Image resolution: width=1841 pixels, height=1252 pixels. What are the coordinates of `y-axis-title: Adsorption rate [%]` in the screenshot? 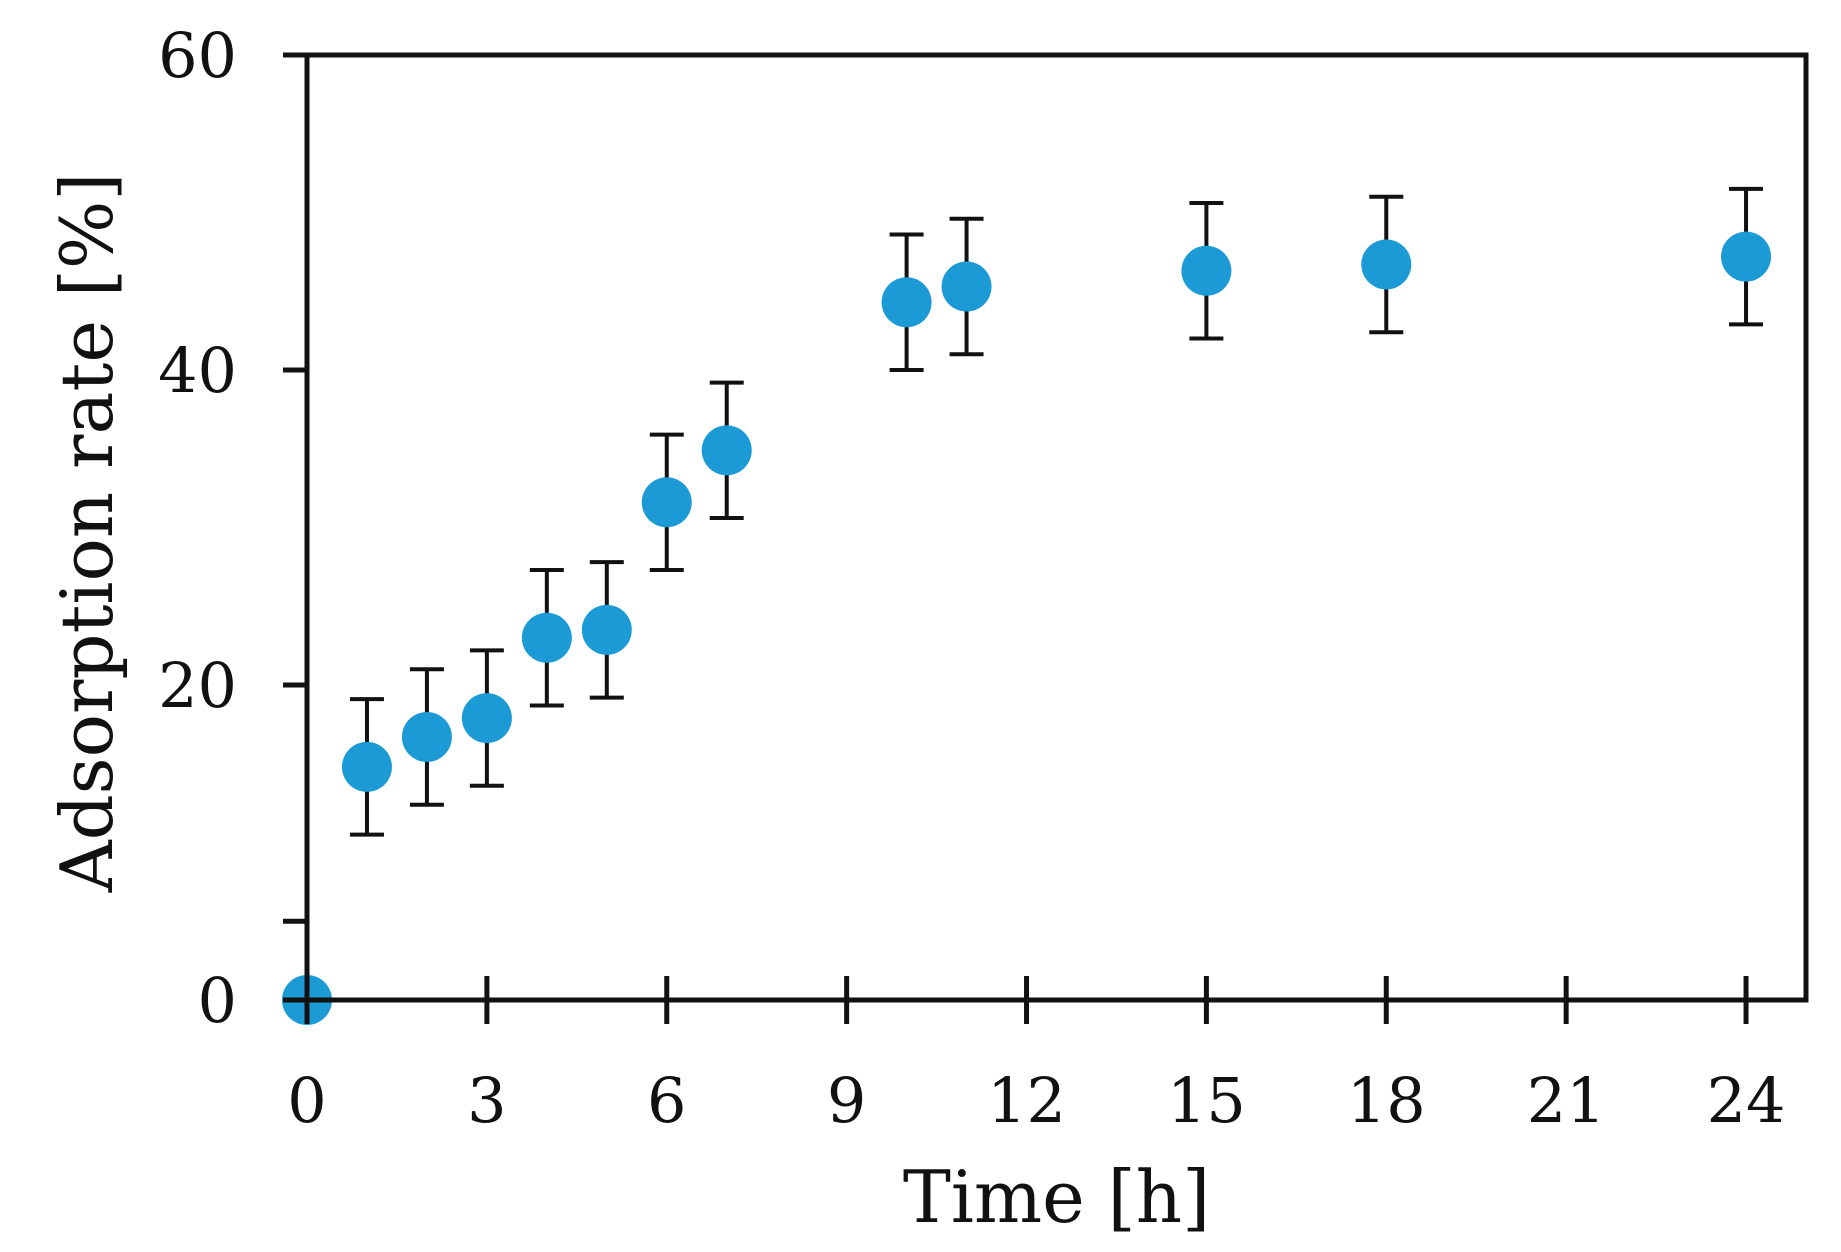 It's located at (87, 533).